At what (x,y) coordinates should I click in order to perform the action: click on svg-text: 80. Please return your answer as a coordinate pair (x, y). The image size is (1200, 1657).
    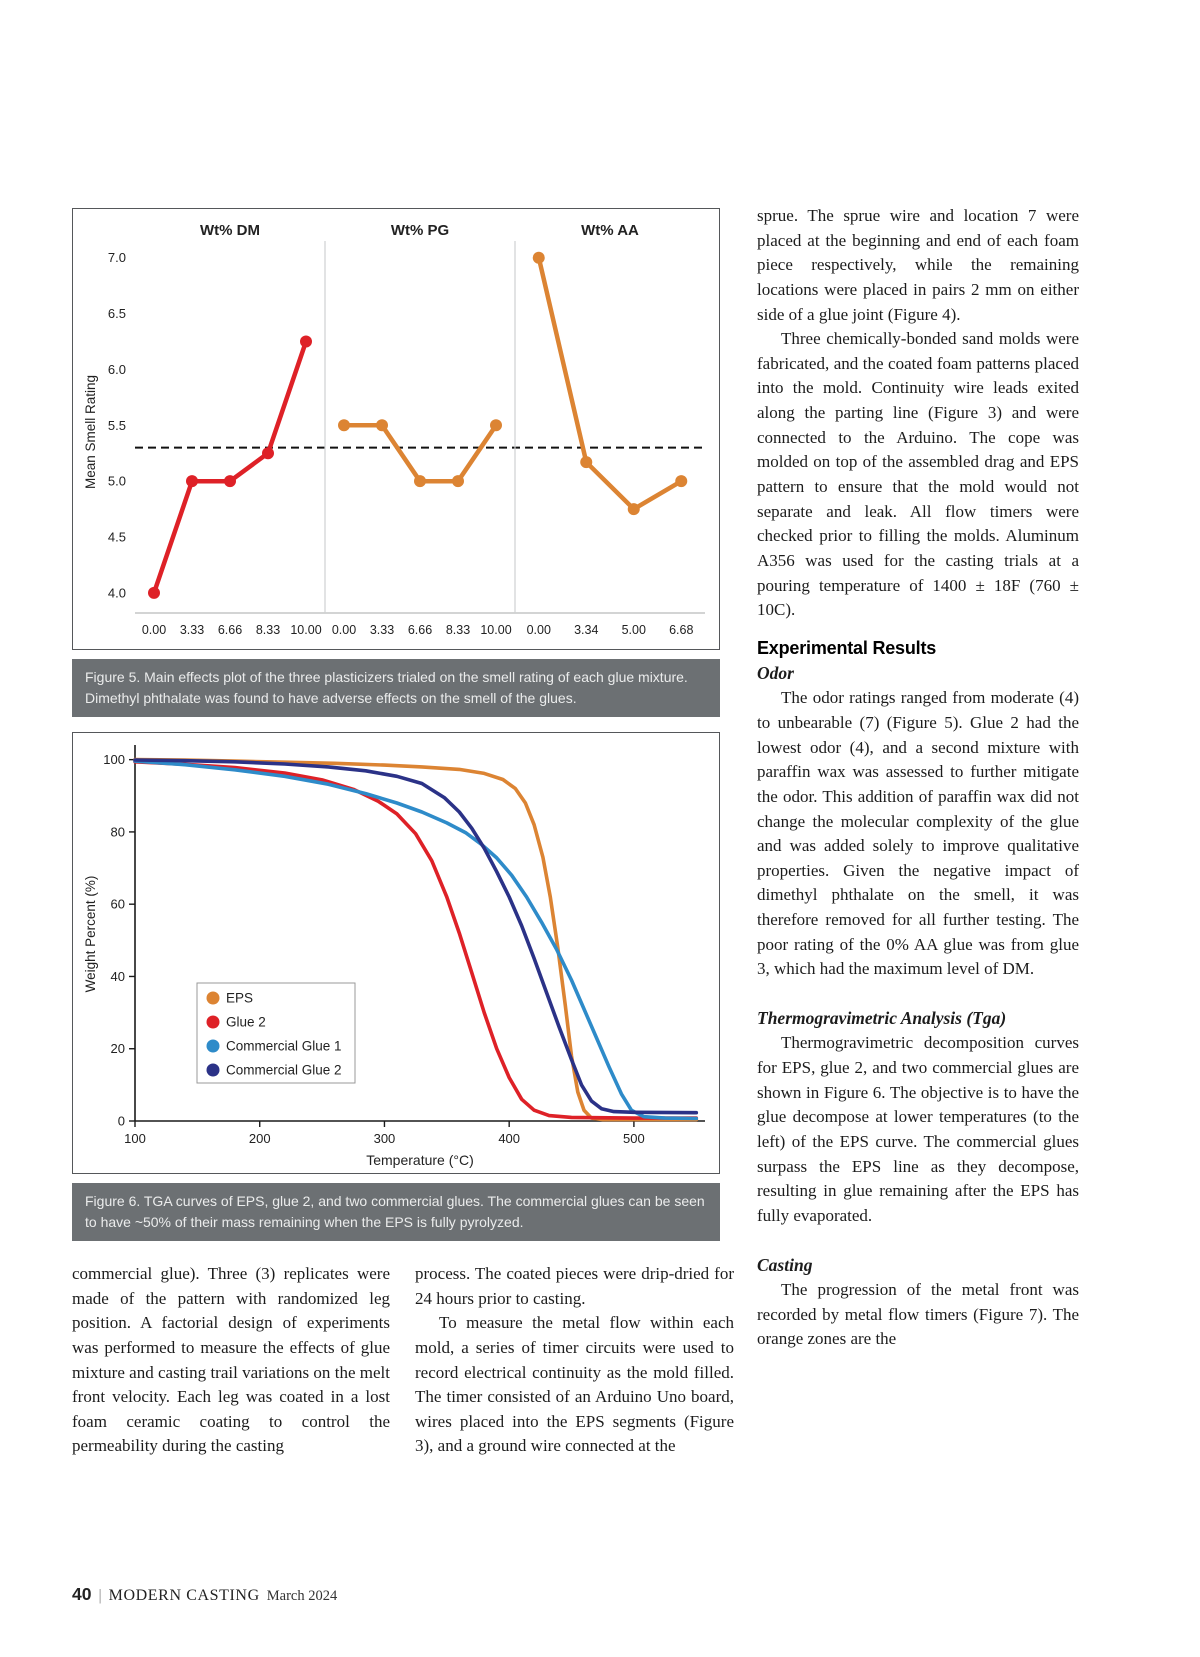
    Looking at the image, I should click on (118, 831).